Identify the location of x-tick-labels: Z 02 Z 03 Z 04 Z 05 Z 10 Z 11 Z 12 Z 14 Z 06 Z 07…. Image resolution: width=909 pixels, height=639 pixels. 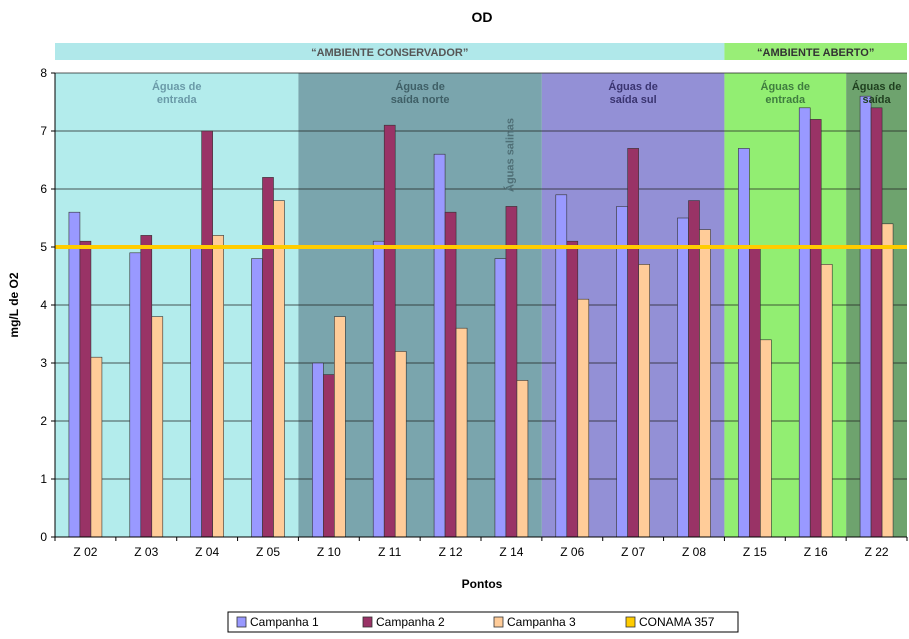
(480, 552).